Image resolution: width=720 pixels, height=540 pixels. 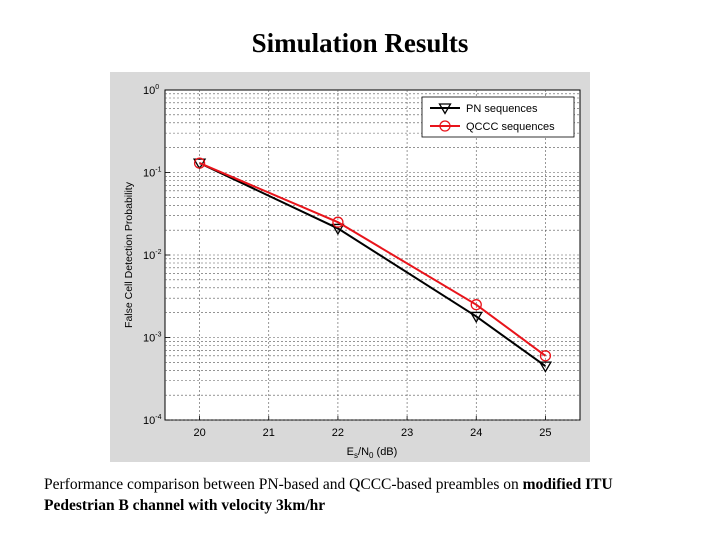 I want to click on y-tick-label: 10⁻³, so click(x=152, y=338).